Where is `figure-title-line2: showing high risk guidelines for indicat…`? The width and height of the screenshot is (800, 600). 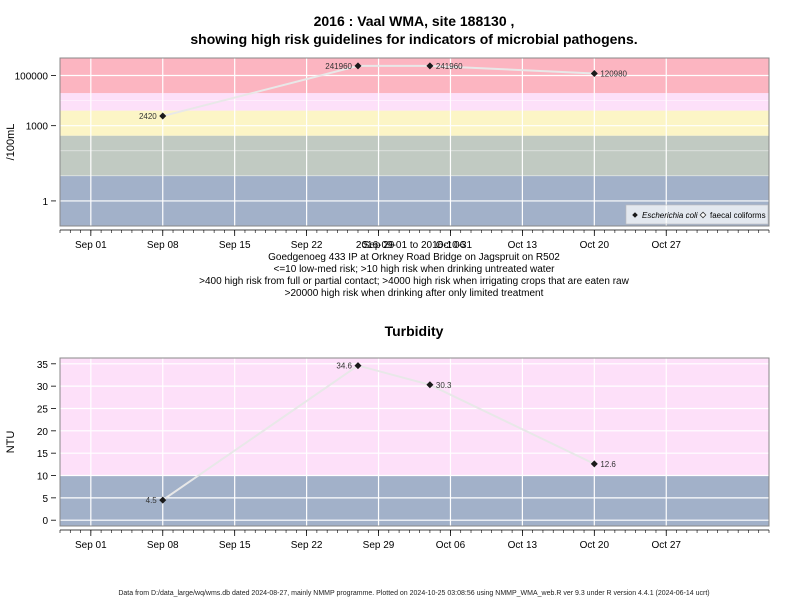 figure-title-line2: showing high risk guidelines for indicat… is located at coordinates (413, 39).